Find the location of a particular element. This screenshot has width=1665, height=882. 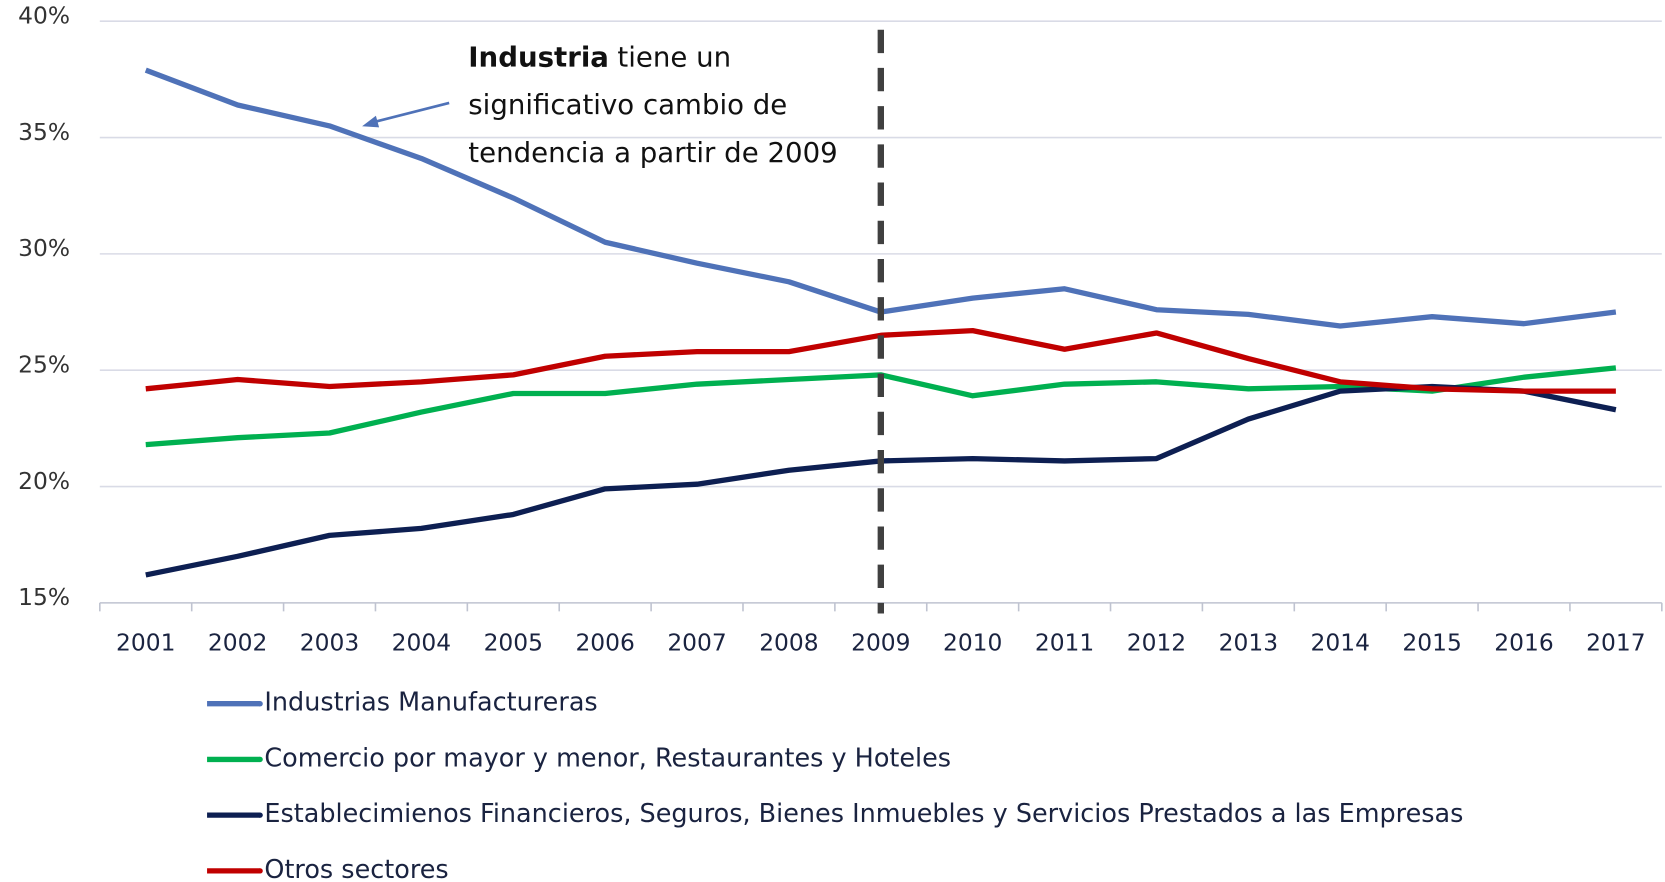

y-tick-label: 15% is located at coordinates (44, 597).